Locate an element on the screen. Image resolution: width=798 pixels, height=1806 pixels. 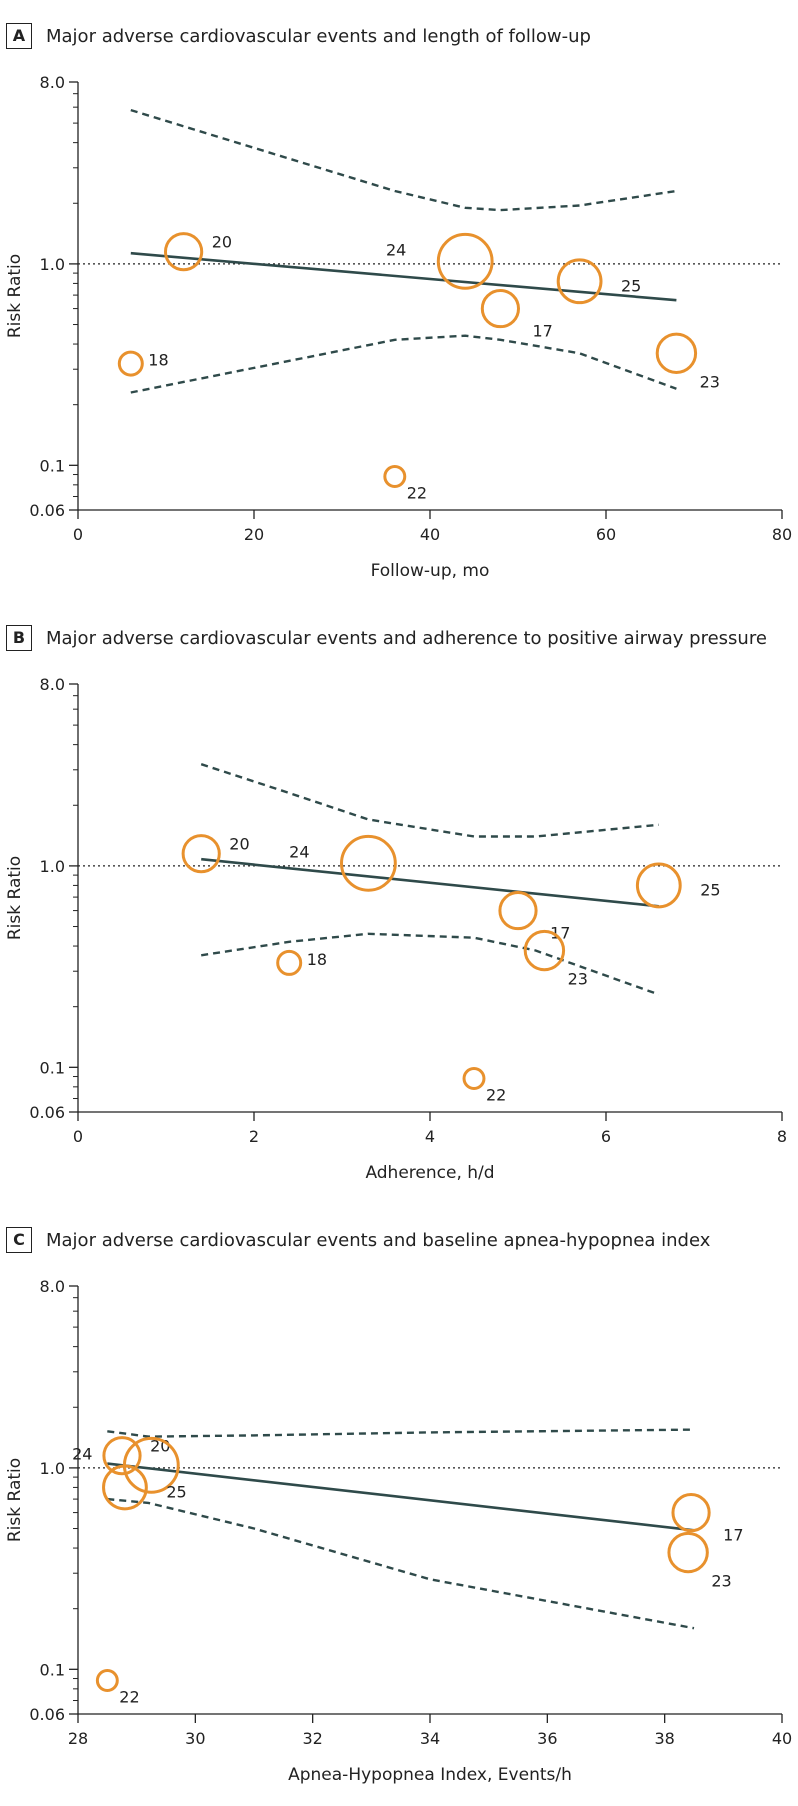
x-tick-label: 6 is located at coordinates (606, 1136).